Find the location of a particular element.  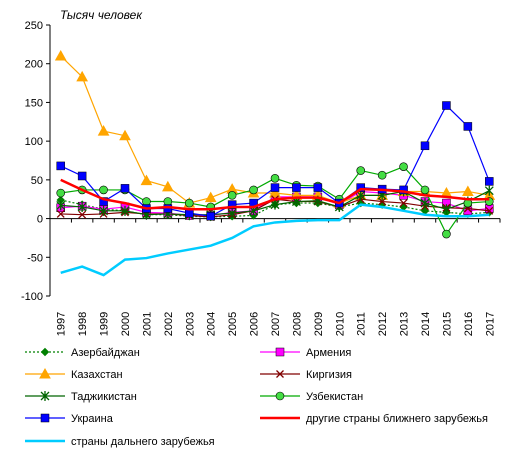

x-tick-label: 2001 is located at coordinates (147, 324).